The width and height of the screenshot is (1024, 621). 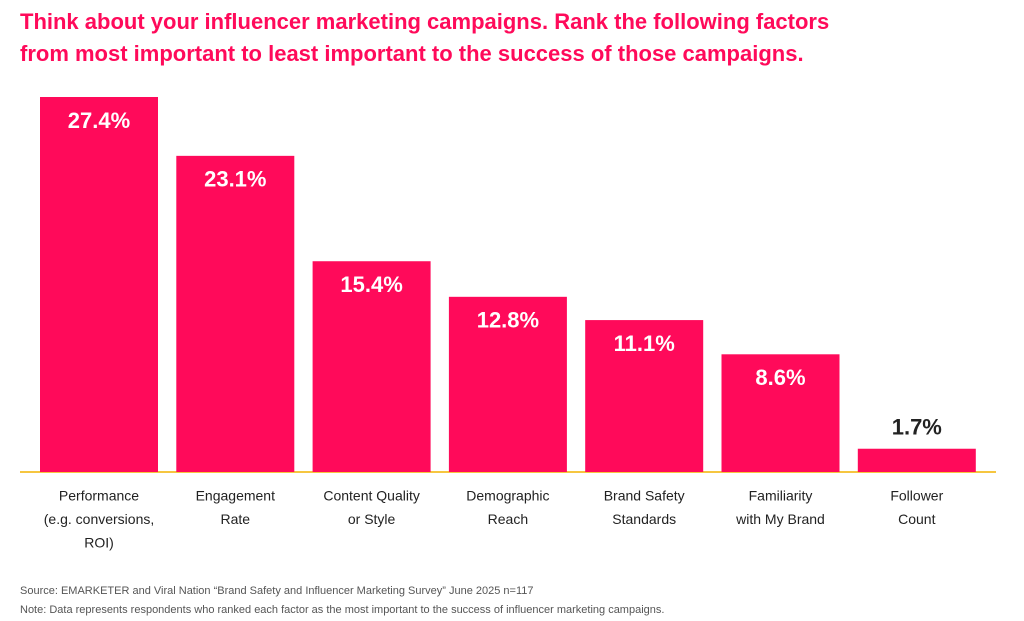 I want to click on x-tick-label: Performance, so click(x=99, y=496).